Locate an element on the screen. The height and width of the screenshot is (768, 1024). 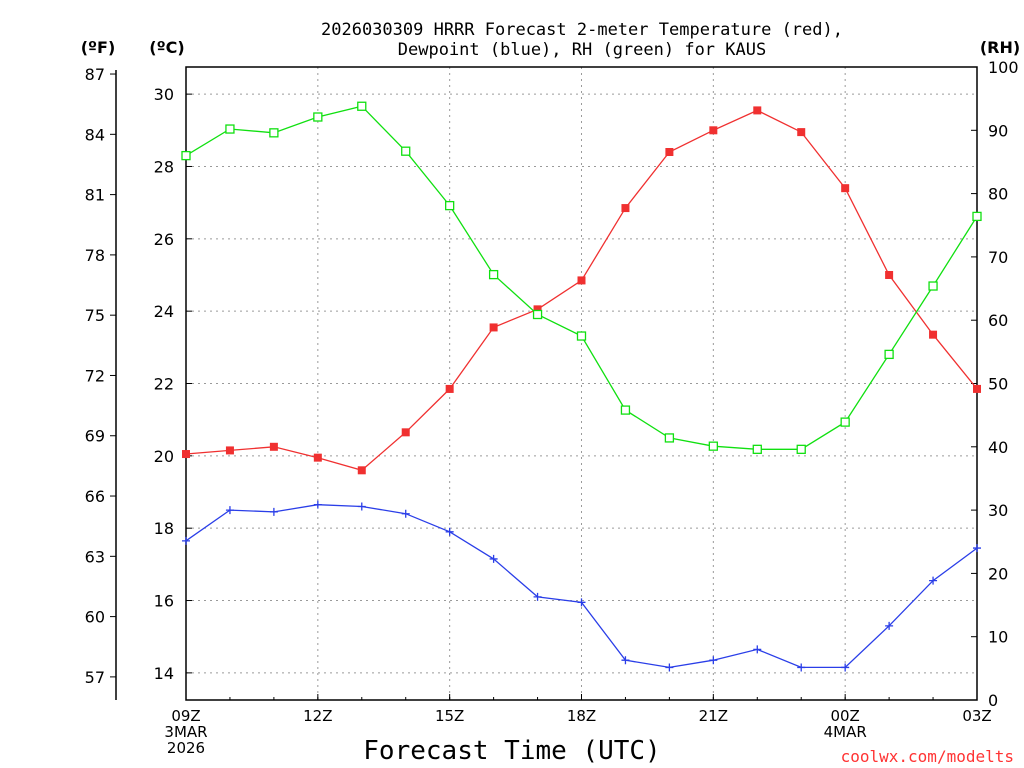
rh-tick-label: 20 is located at coordinates (998, 573).